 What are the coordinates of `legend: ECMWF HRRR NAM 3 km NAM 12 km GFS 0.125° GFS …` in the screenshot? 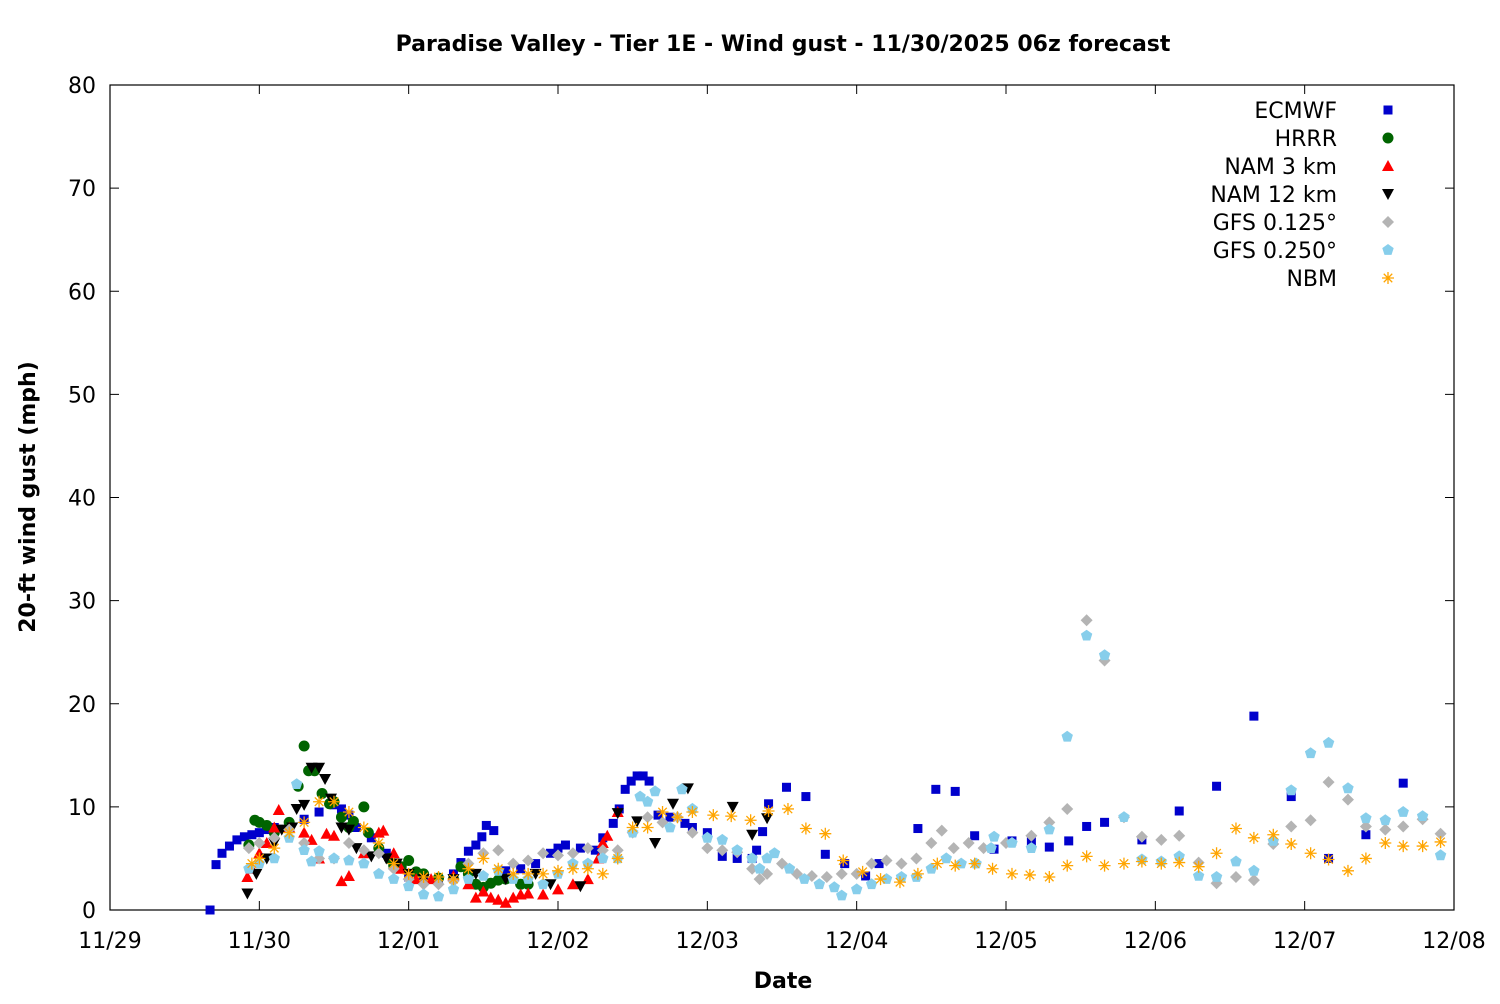 It's located at (1302, 195).